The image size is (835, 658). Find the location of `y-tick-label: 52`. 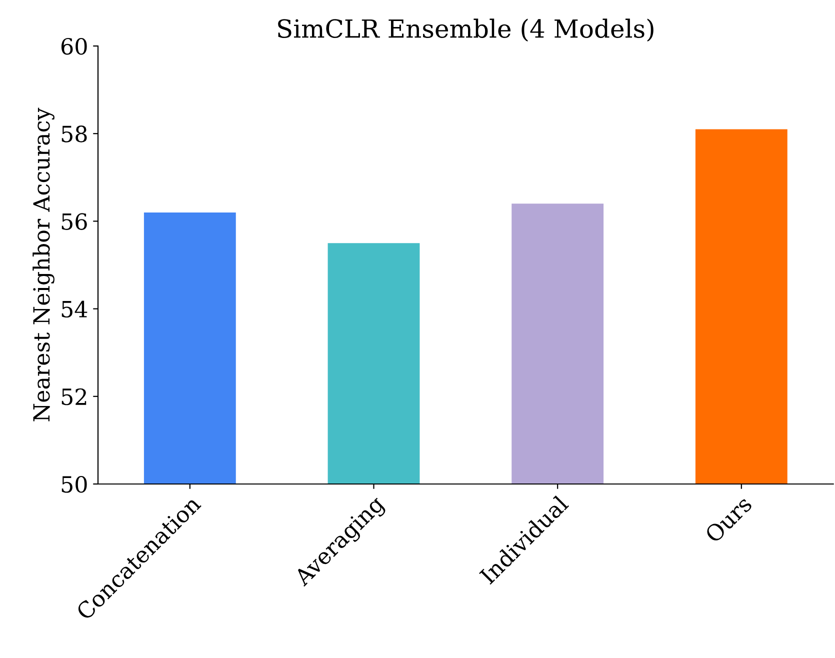

y-tick-label: 52 is located at coordinates (74, 397).